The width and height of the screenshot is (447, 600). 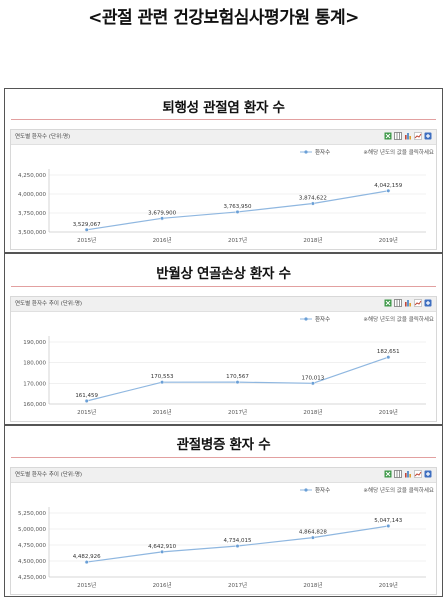 I want to click on y-tick-label: 3,750,000, so click(x=32, y=214).